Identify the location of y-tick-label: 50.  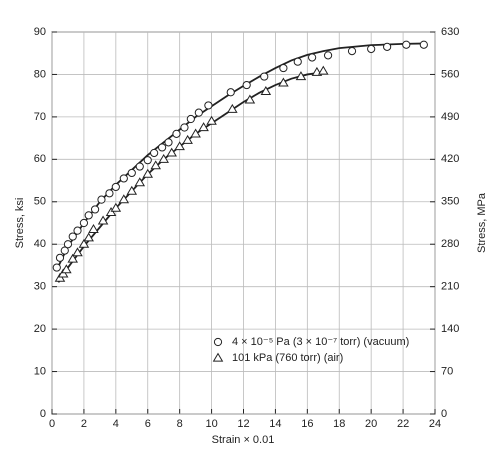
(40, 202).